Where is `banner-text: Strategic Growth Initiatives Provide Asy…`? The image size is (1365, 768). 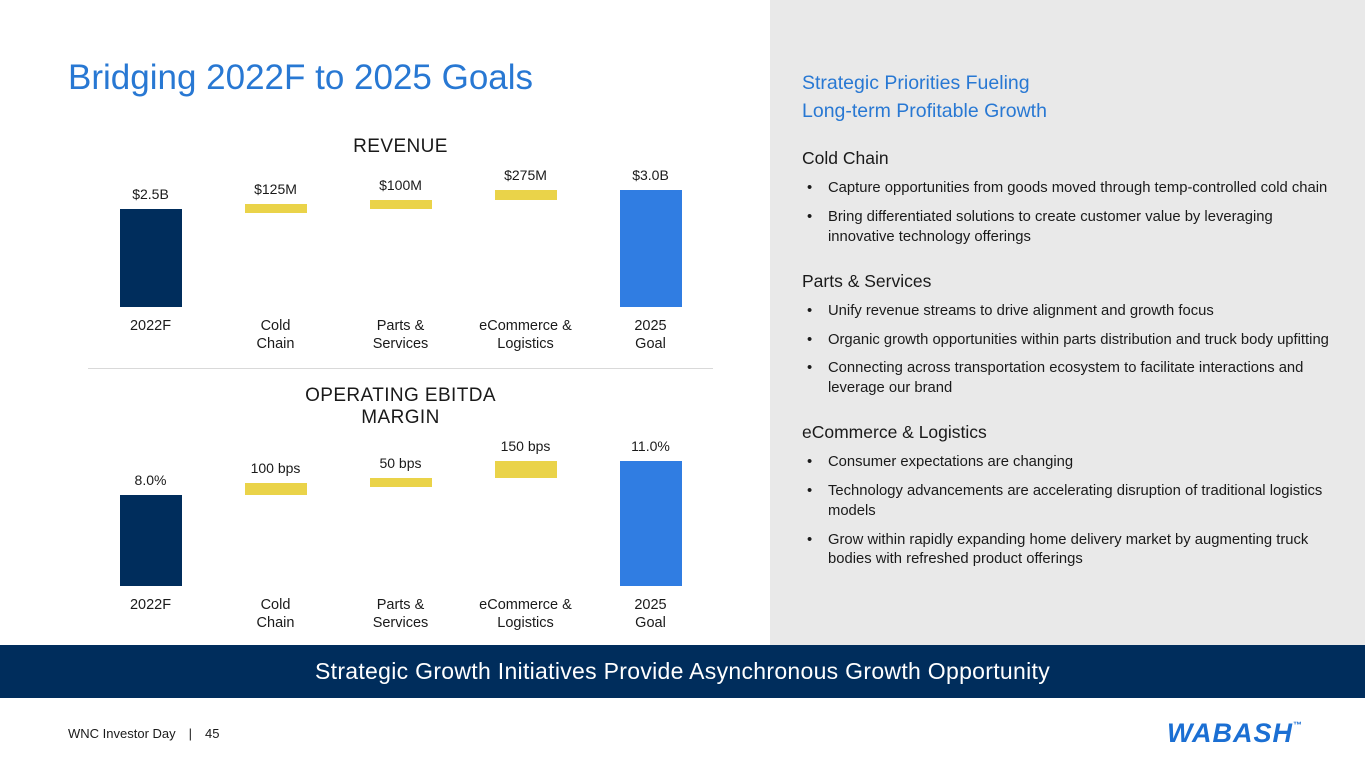
banner-text: Strategic Growth Initiatives Provide Asy… is located at coordinates (682, 671).